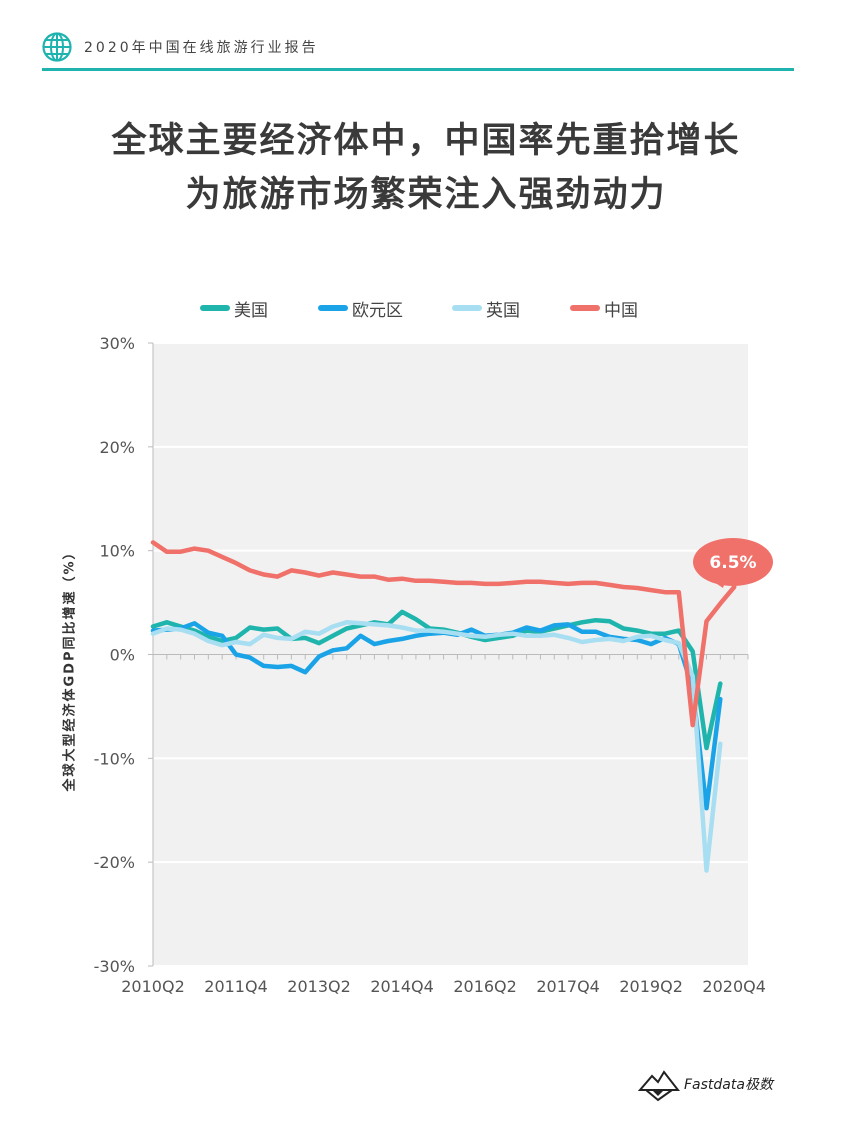 This screenshot has height=1136, width=852. I want to click on x-tick-label: 2017Q4, so click(568, 986).